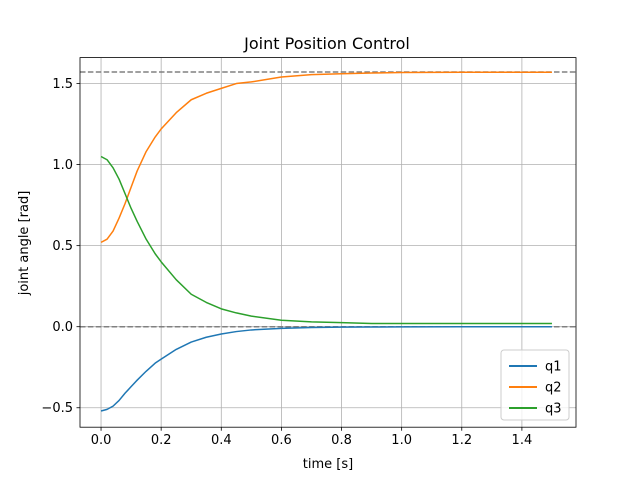 The height and width of the screenshot is (480, 640). Describe the element at coordinates (461, 440) in the screenshot. I see `x-tick-label: 1.2` at that location.